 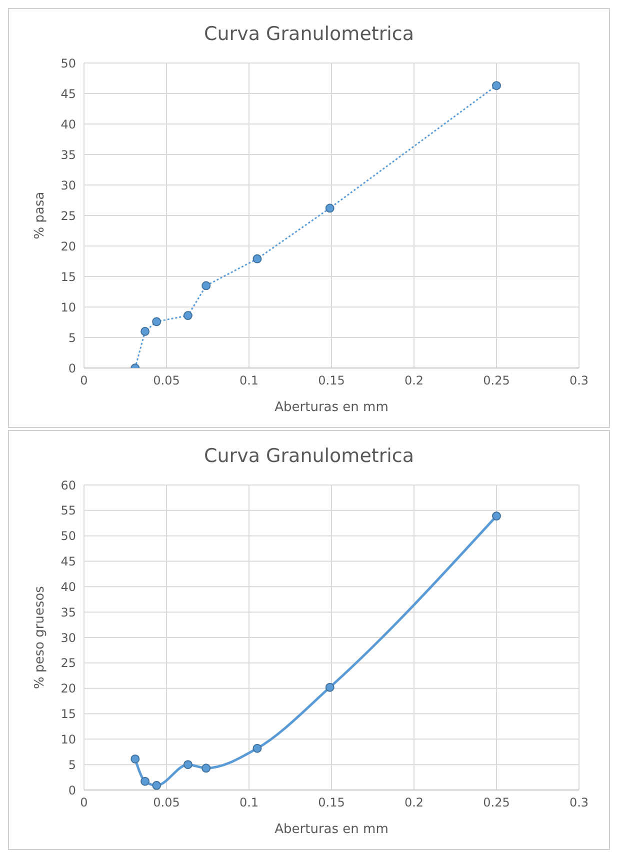 What do you see at coordinates (68, 511) in the screenshot?
I see `y-tick-label: 55` at bounding box center [68, 511].